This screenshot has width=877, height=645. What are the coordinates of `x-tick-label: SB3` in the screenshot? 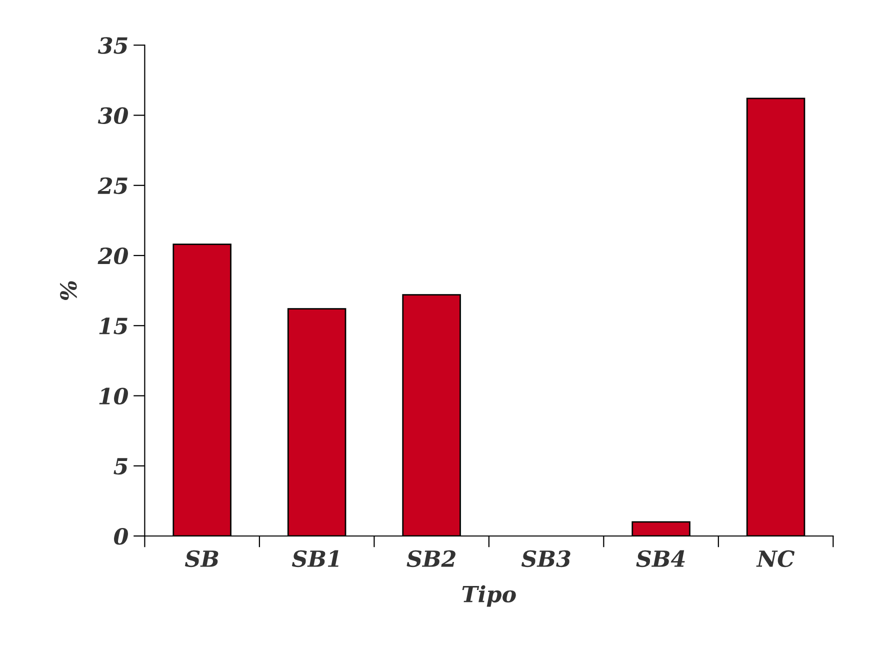 It's located at (545, 559).